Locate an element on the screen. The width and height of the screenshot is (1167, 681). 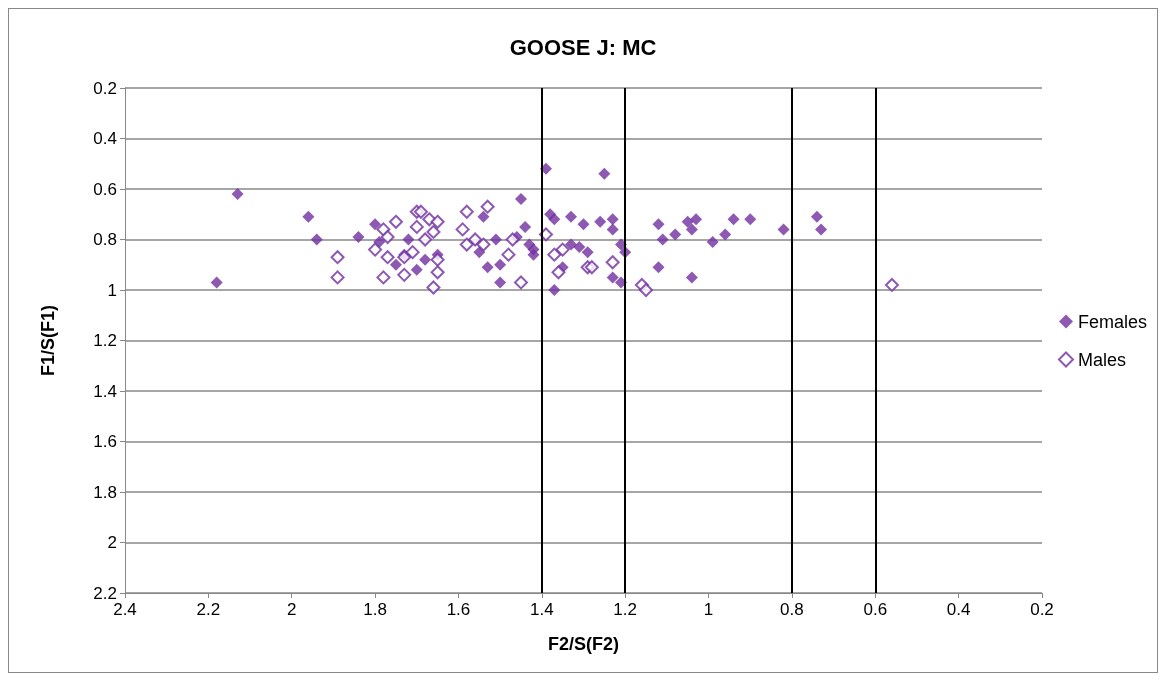
x-tick-label: 1.6 is located at coordinates (458, 609).